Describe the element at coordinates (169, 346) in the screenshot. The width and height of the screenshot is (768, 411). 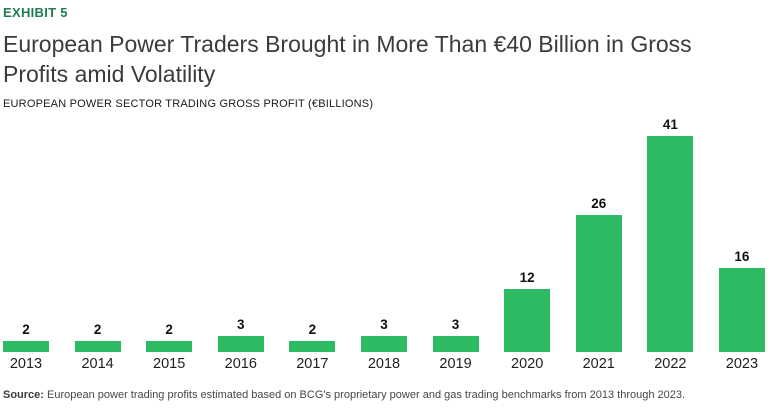
I see `bar-2015` at that location.